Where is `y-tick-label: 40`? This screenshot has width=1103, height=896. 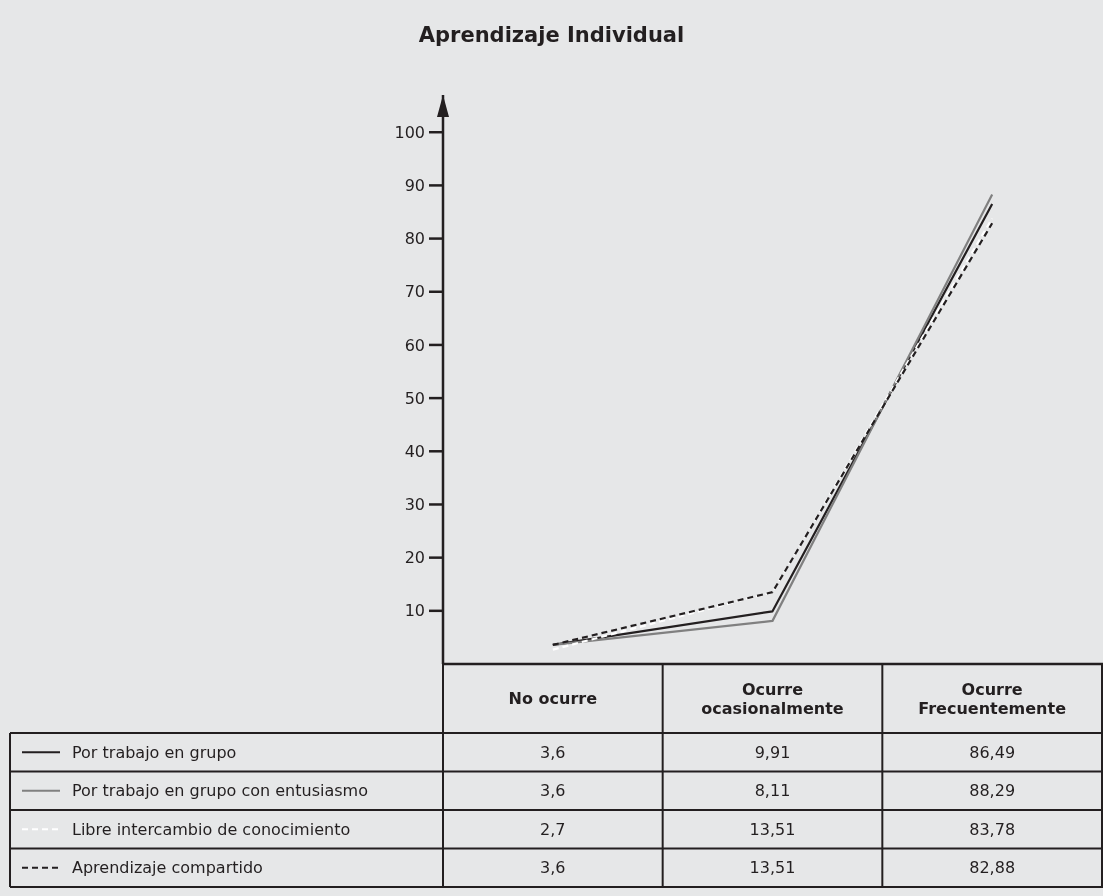
y-tick-label: 40 is located at coordinates (414, 451).